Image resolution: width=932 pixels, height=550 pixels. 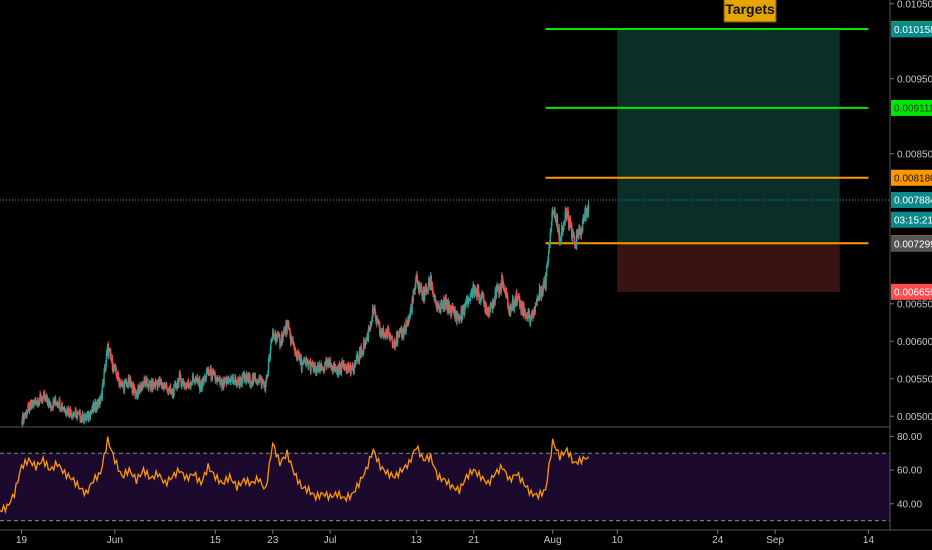 What do you see at coordinates (728, 160) in the screenshot?
I see `long-position-box` at bounding box center [728, 160].